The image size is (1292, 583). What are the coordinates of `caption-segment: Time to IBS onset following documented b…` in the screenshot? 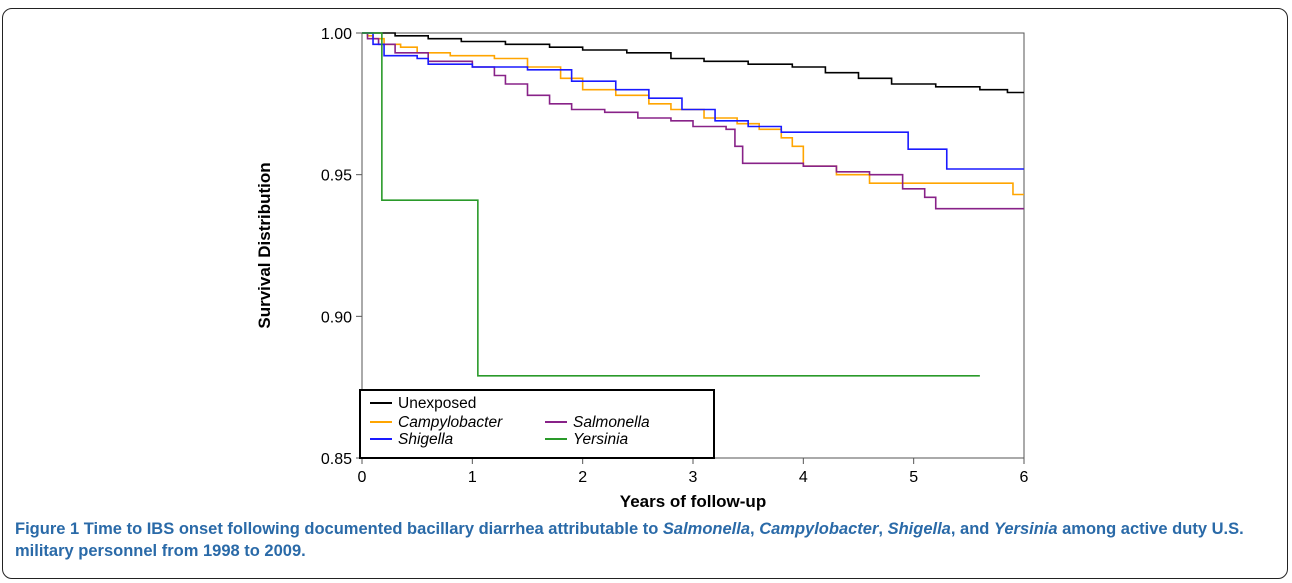 It's located at (371, 529).